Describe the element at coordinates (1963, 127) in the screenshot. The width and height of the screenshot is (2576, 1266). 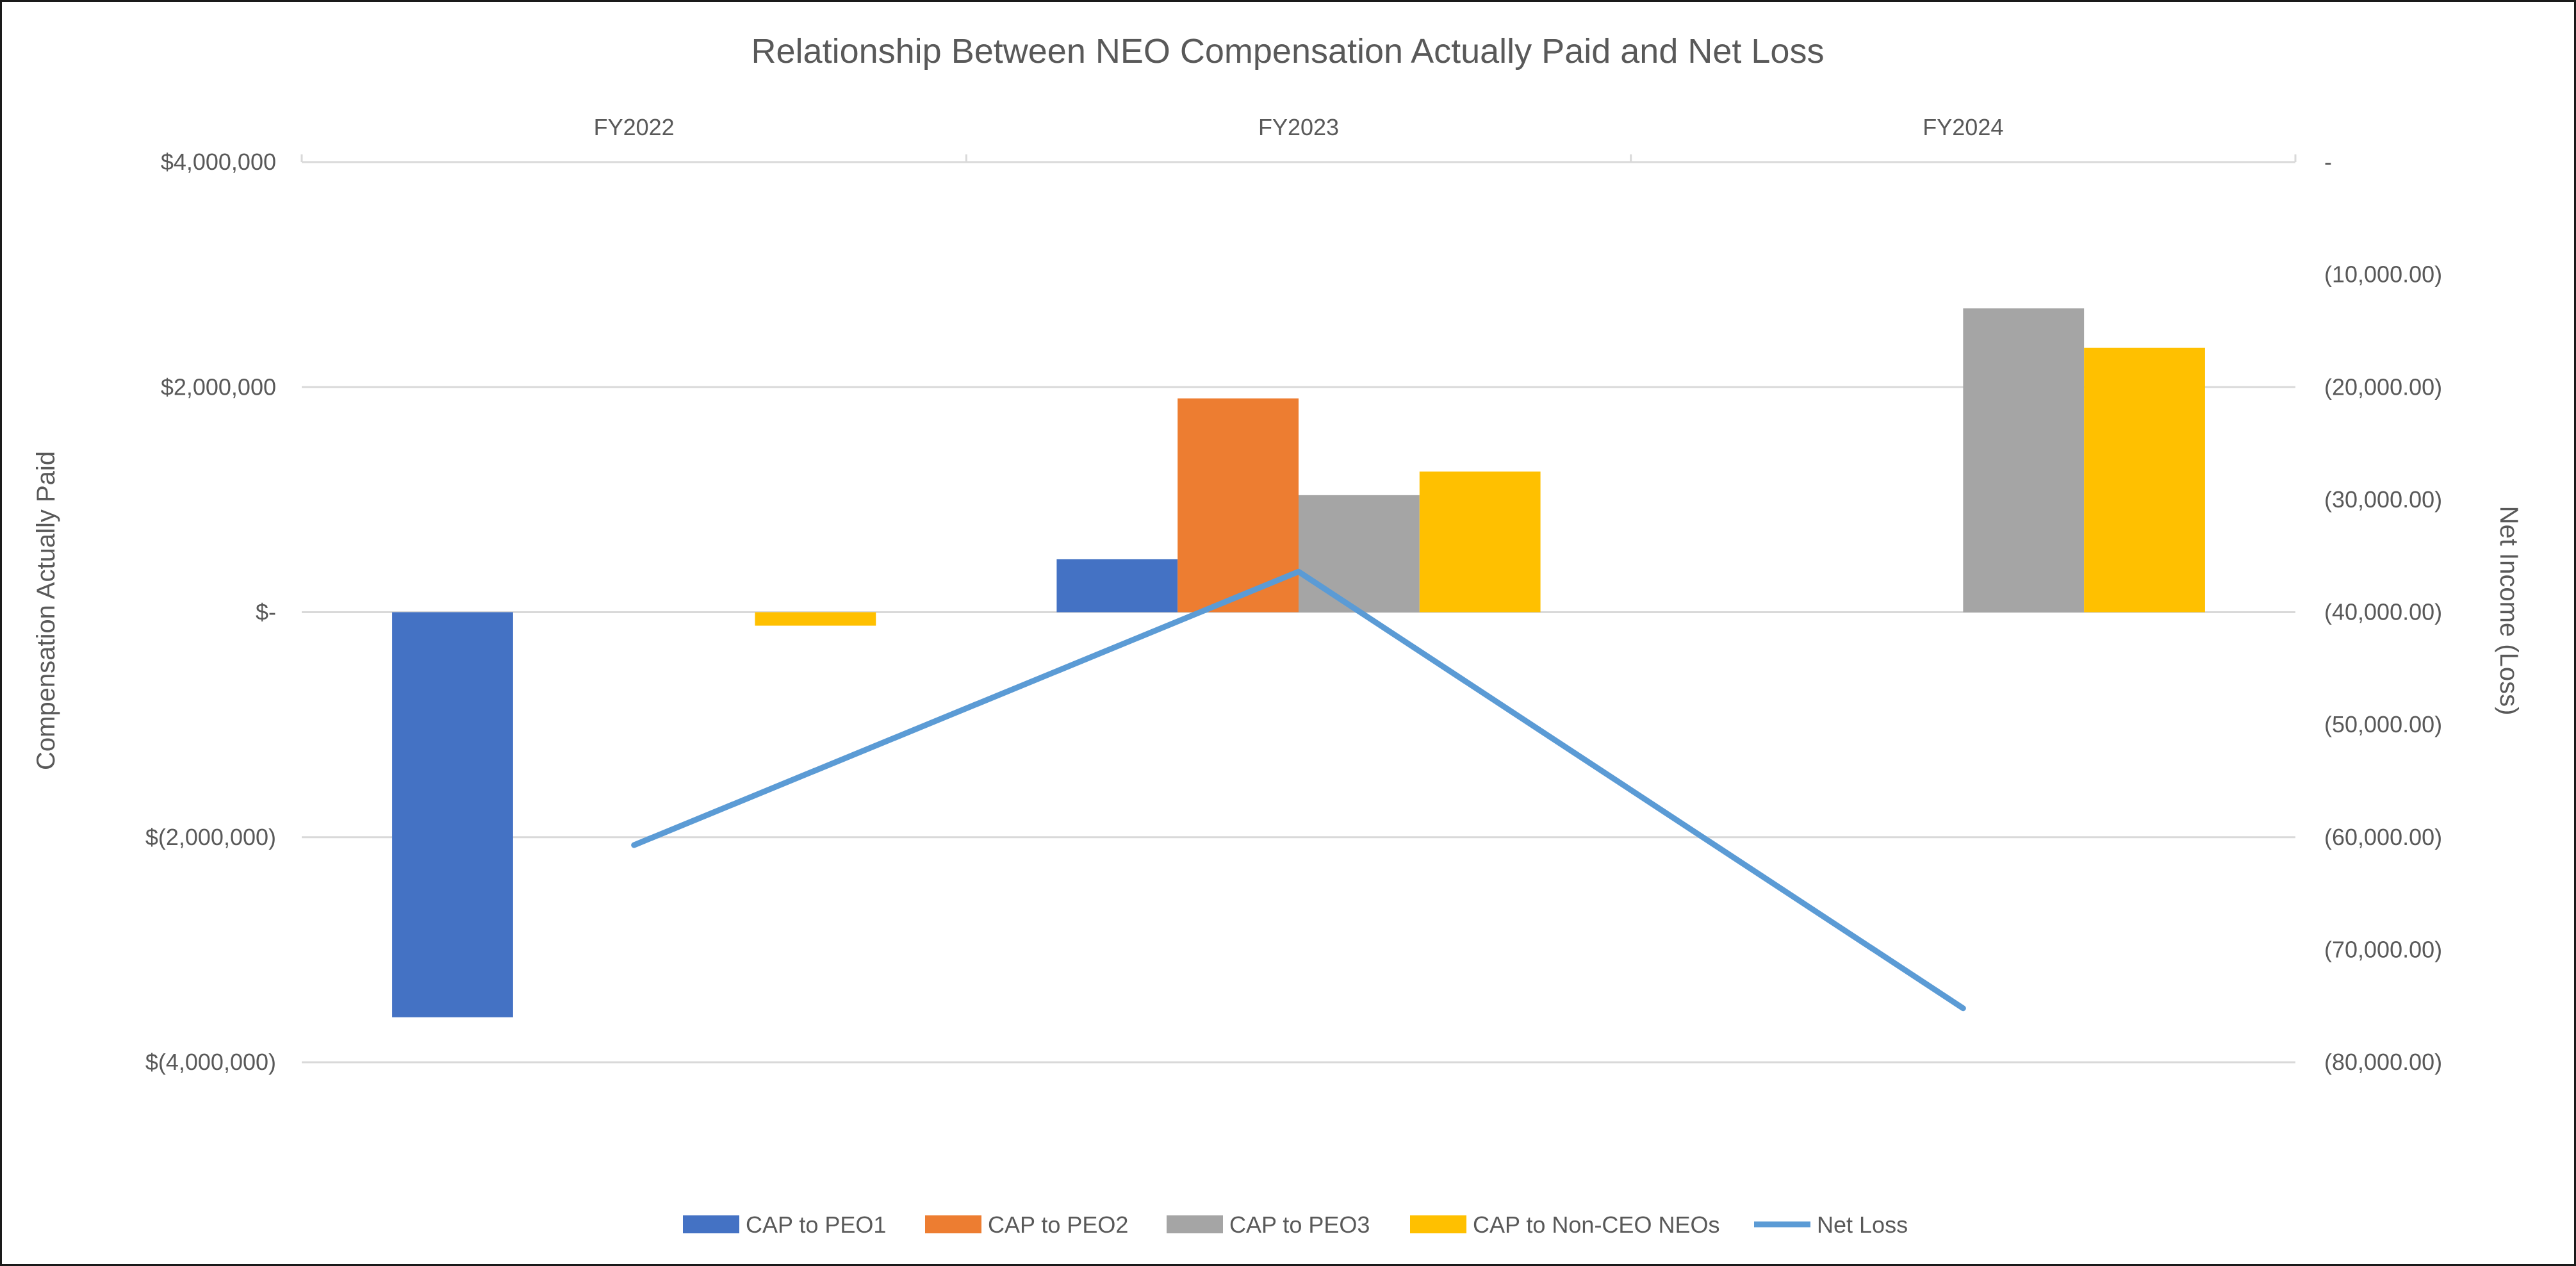
I see `category-label: FY2024` at that location.